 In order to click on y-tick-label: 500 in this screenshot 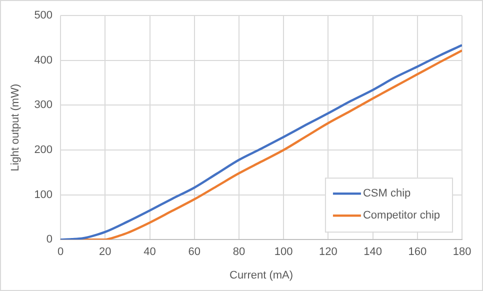, I will do `click(43, 16)`.